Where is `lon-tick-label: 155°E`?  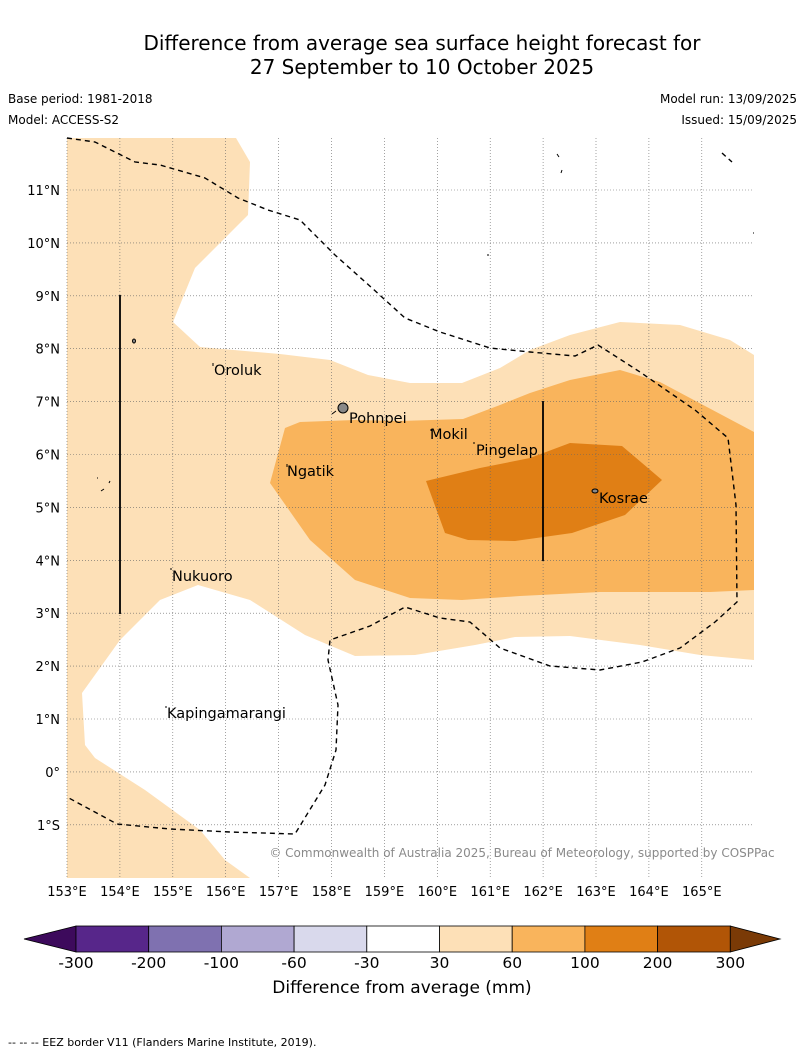
lon-tick-label: 155°E is located at coordinates (173, 892).